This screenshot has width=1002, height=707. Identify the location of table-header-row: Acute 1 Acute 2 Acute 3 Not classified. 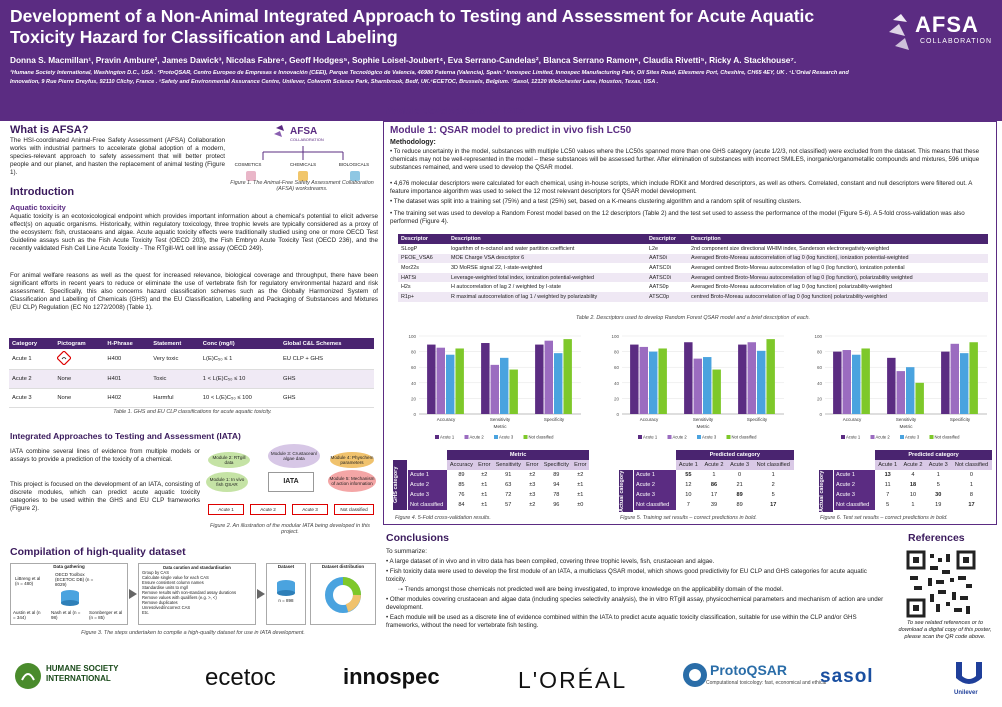
(913, 465).